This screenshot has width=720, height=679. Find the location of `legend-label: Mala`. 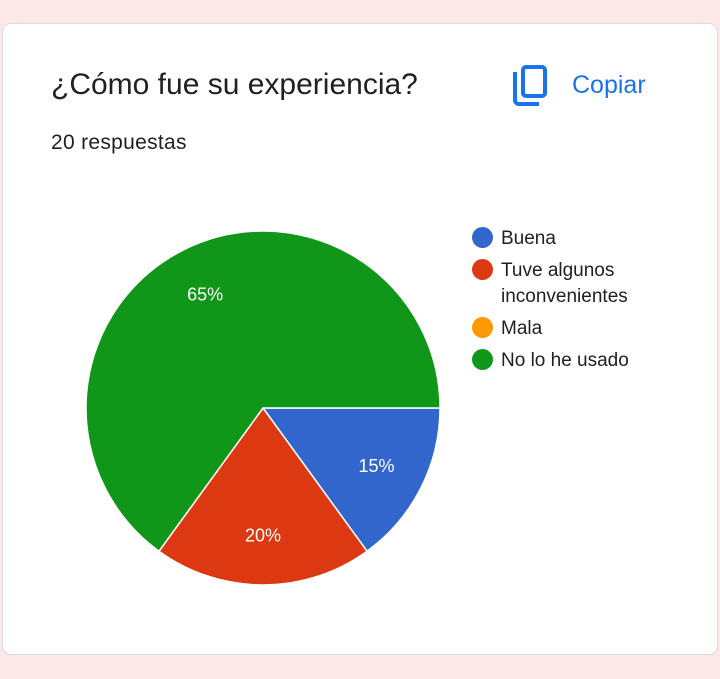

legend-label: Mala is located at coordinates (522, 328).